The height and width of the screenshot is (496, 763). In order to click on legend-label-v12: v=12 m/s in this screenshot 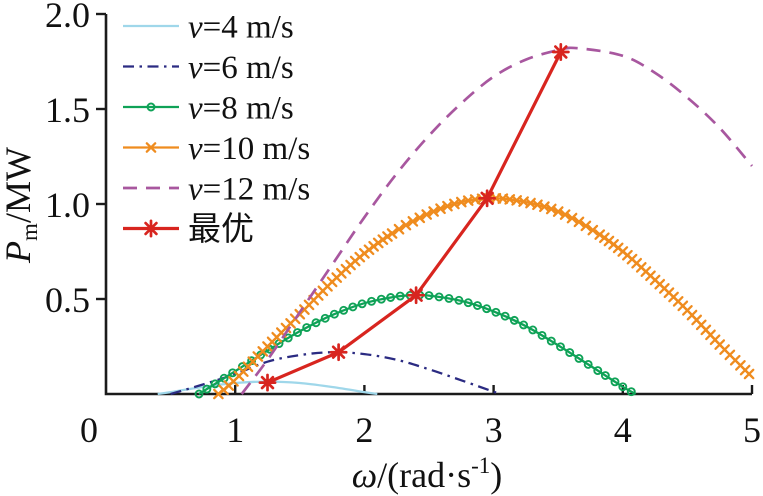, I will do `click(249, 190)`.